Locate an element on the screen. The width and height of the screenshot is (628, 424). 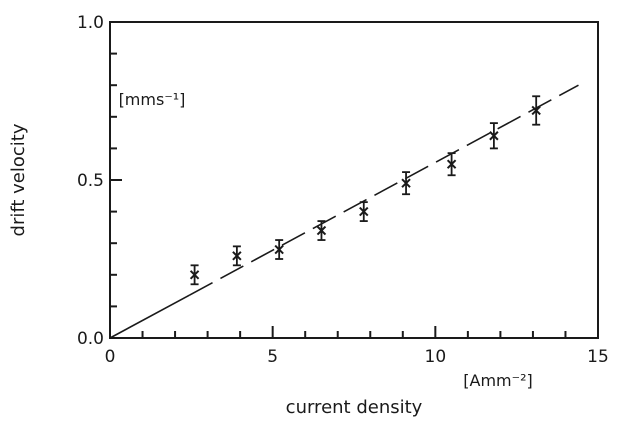
x-tick-label: 5 is located at coordinates (272, 357).